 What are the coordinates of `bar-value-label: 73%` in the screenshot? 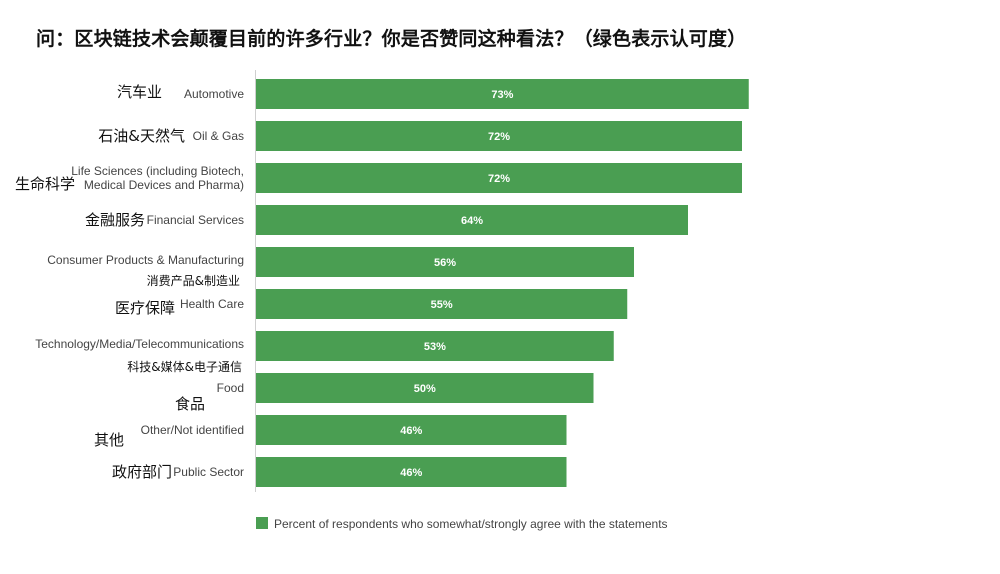 It's located at (502, 95).